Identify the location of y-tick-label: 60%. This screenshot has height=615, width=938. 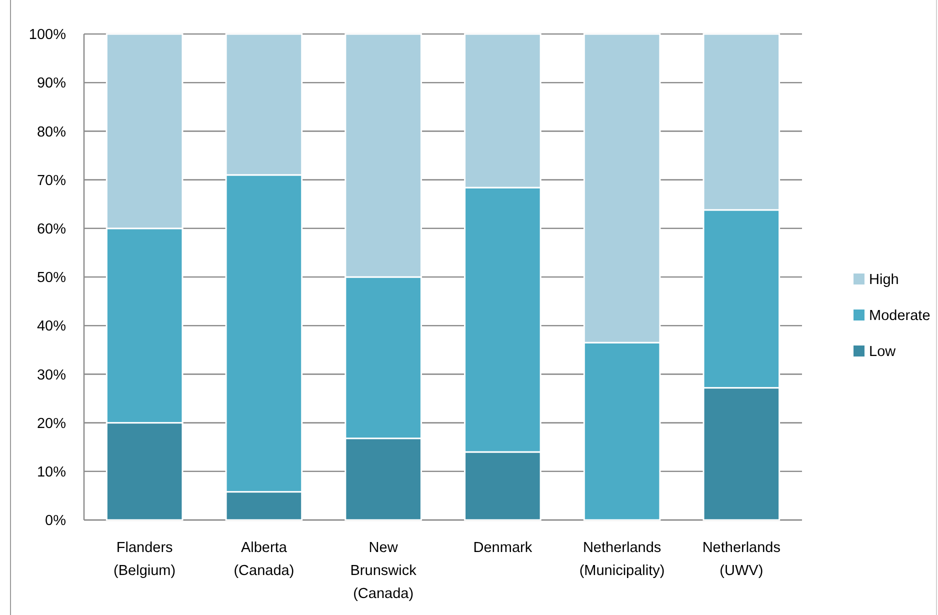
(51, 229).